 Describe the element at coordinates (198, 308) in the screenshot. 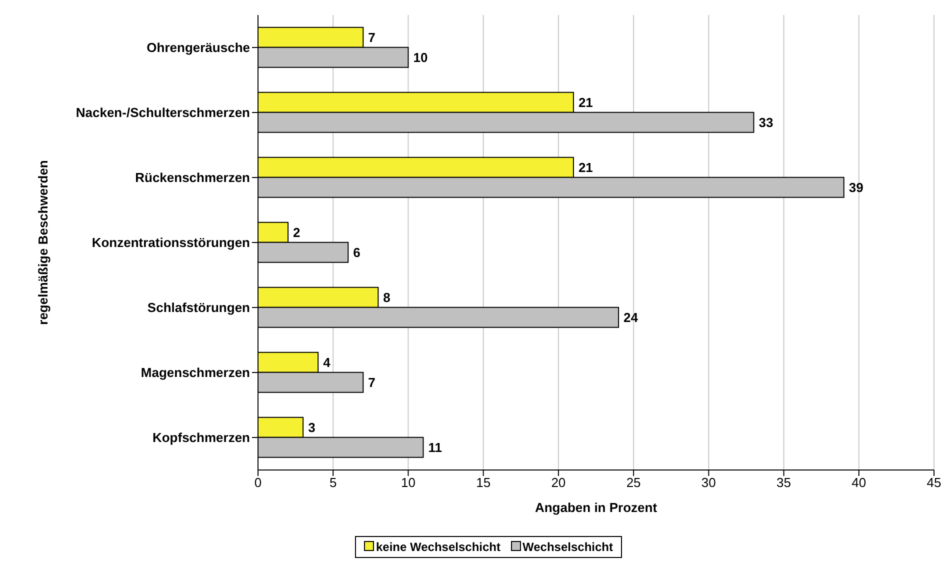

I see `y-tick-label: Schlafstörungen` at that location.